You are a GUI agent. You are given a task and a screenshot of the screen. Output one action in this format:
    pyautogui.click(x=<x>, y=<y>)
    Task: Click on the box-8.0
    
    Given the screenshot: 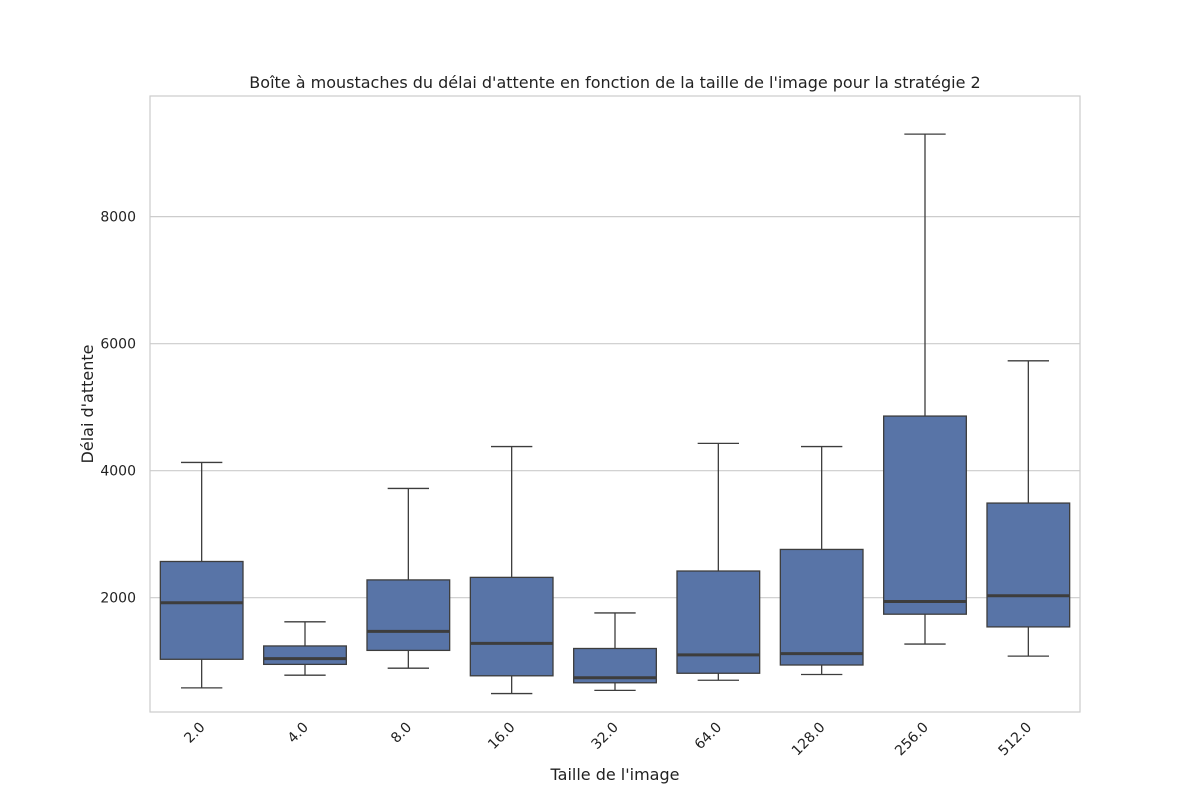 What is the action you would take?
    pyautogui.click(x=408, y=578)
    